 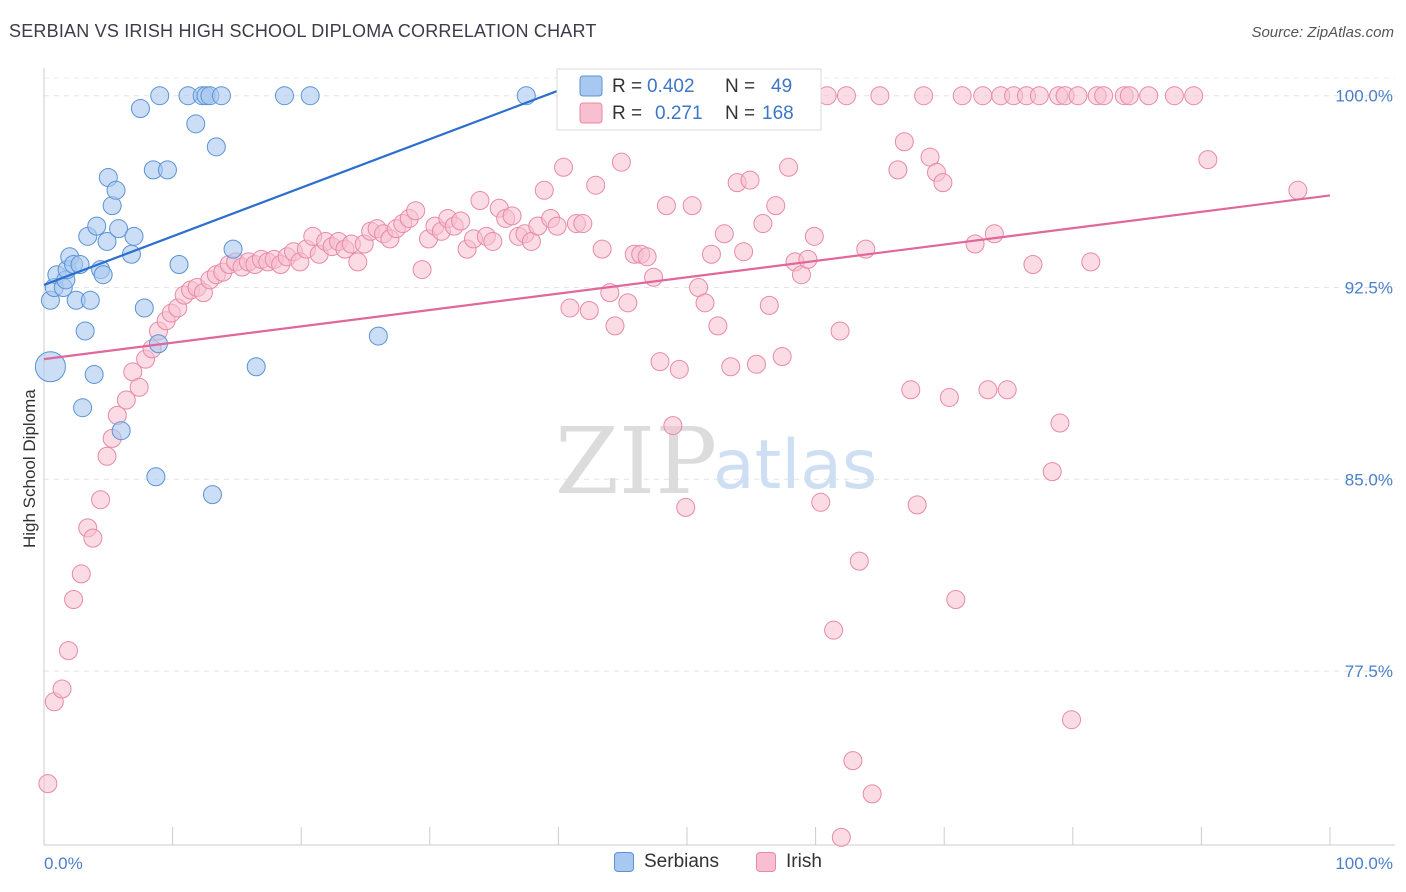 I want to click on y-axis-title: High School Diploma, so click(x=29, y=468).